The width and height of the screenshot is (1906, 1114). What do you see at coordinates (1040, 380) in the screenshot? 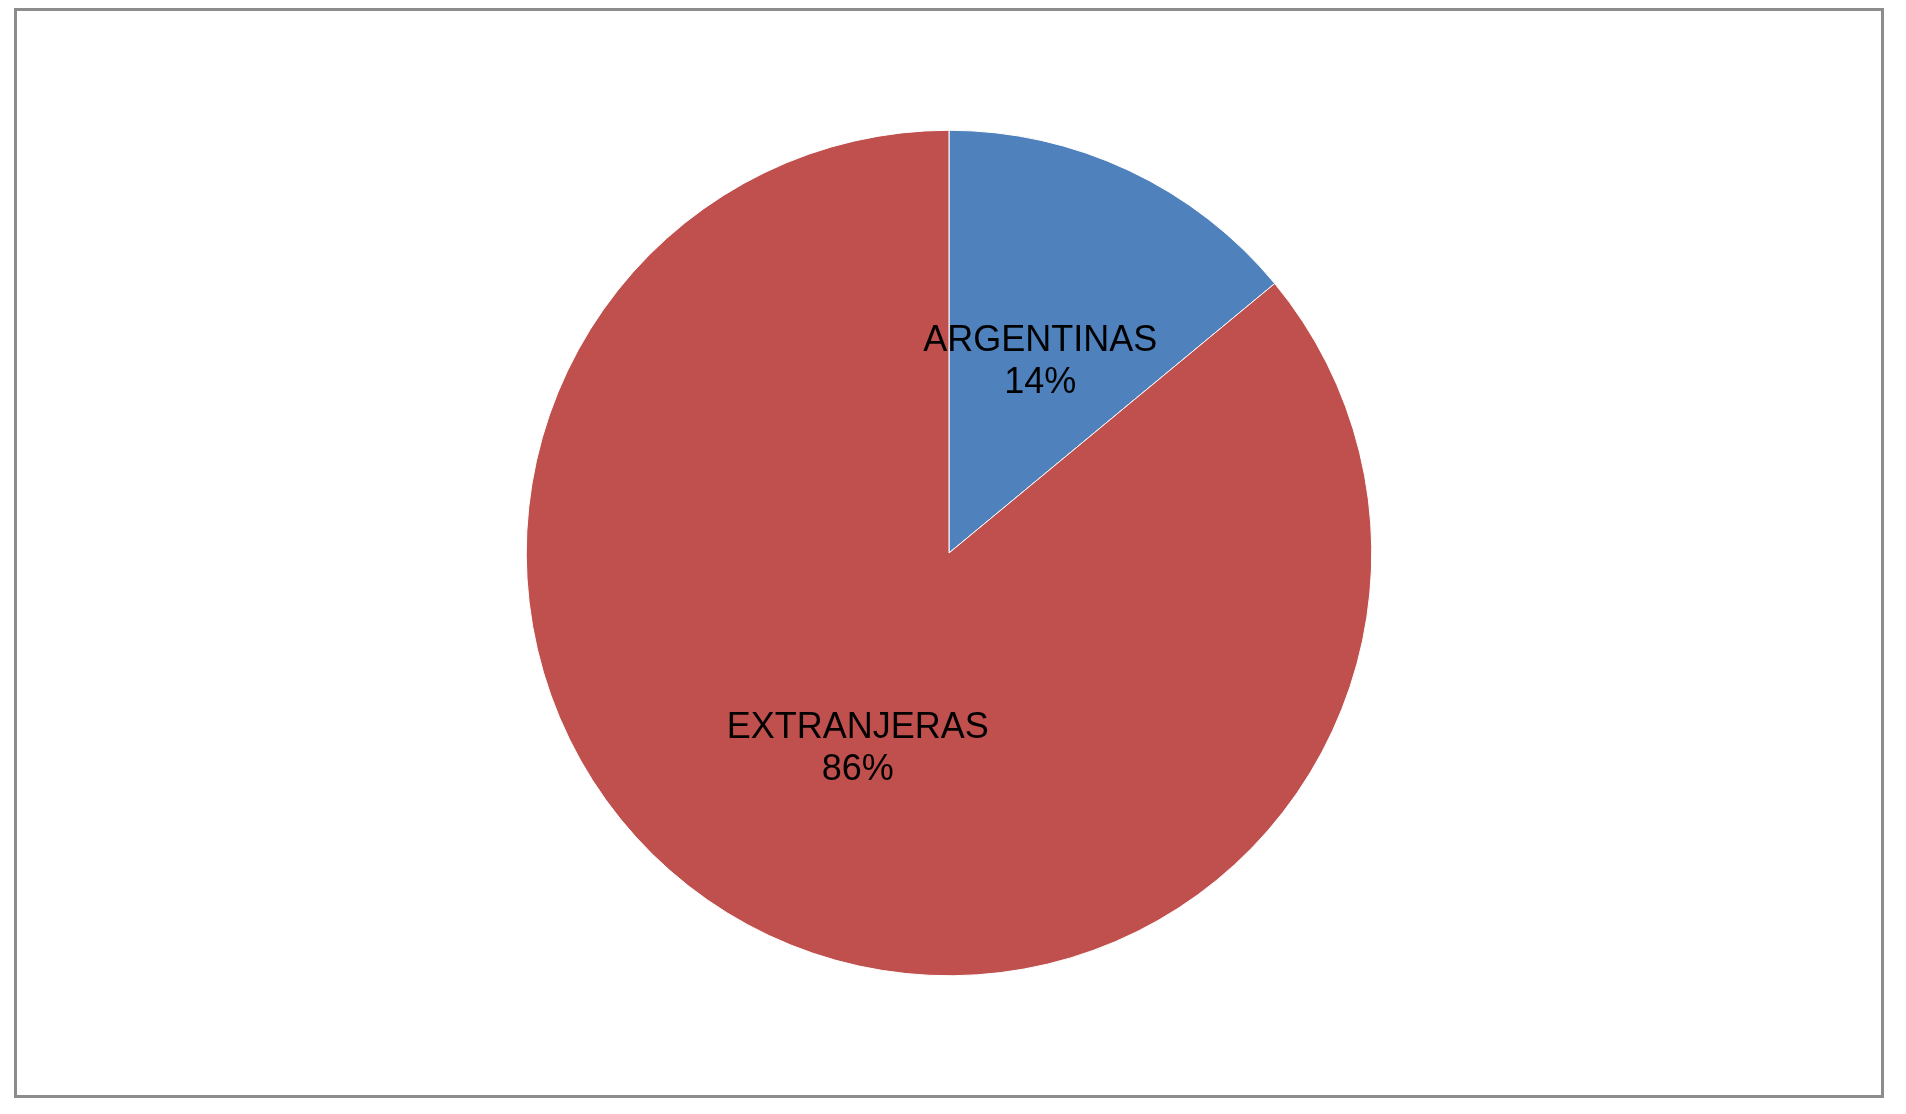
I see `data-label: 14%` at bounding box center [1040, 380].